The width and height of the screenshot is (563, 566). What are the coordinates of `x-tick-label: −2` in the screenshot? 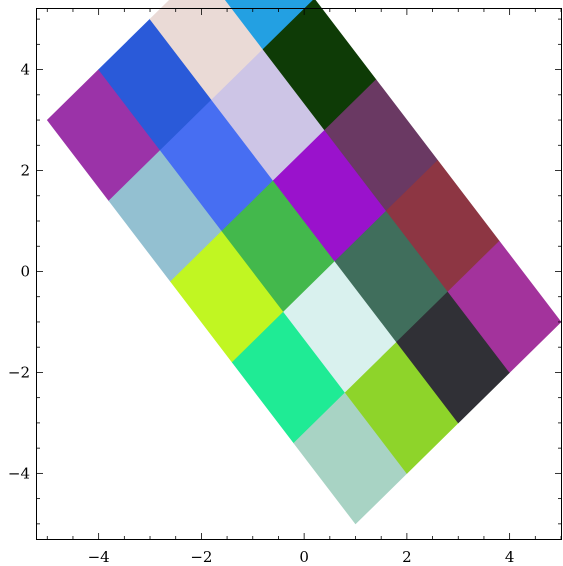 It's located at (201, 557).